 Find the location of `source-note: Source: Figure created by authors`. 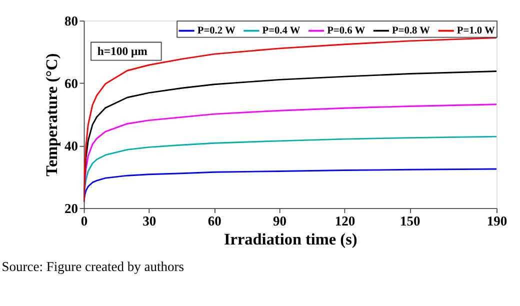

source-note: Source: Figure created by authors is located at coordinates (93, 266).